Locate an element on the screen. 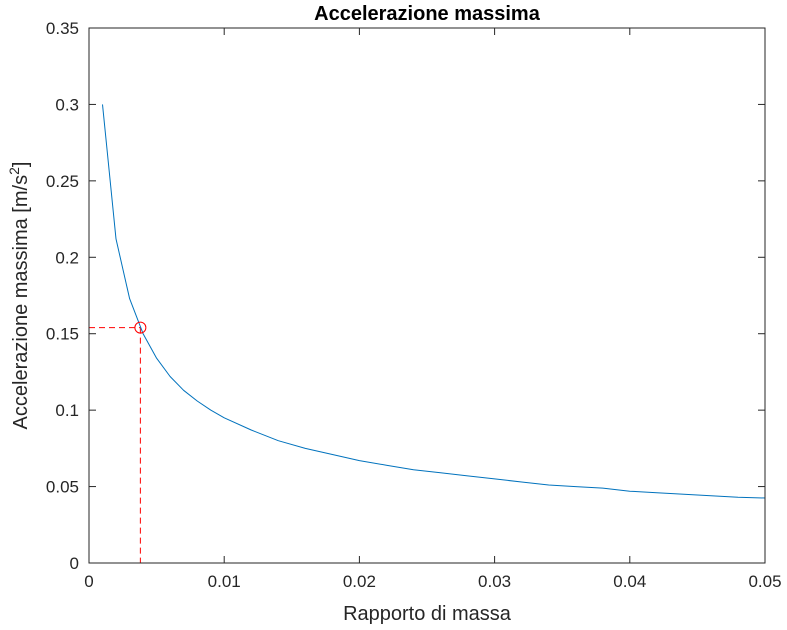  y-tick-label: 0.35 is located at coordinates (62, 28).